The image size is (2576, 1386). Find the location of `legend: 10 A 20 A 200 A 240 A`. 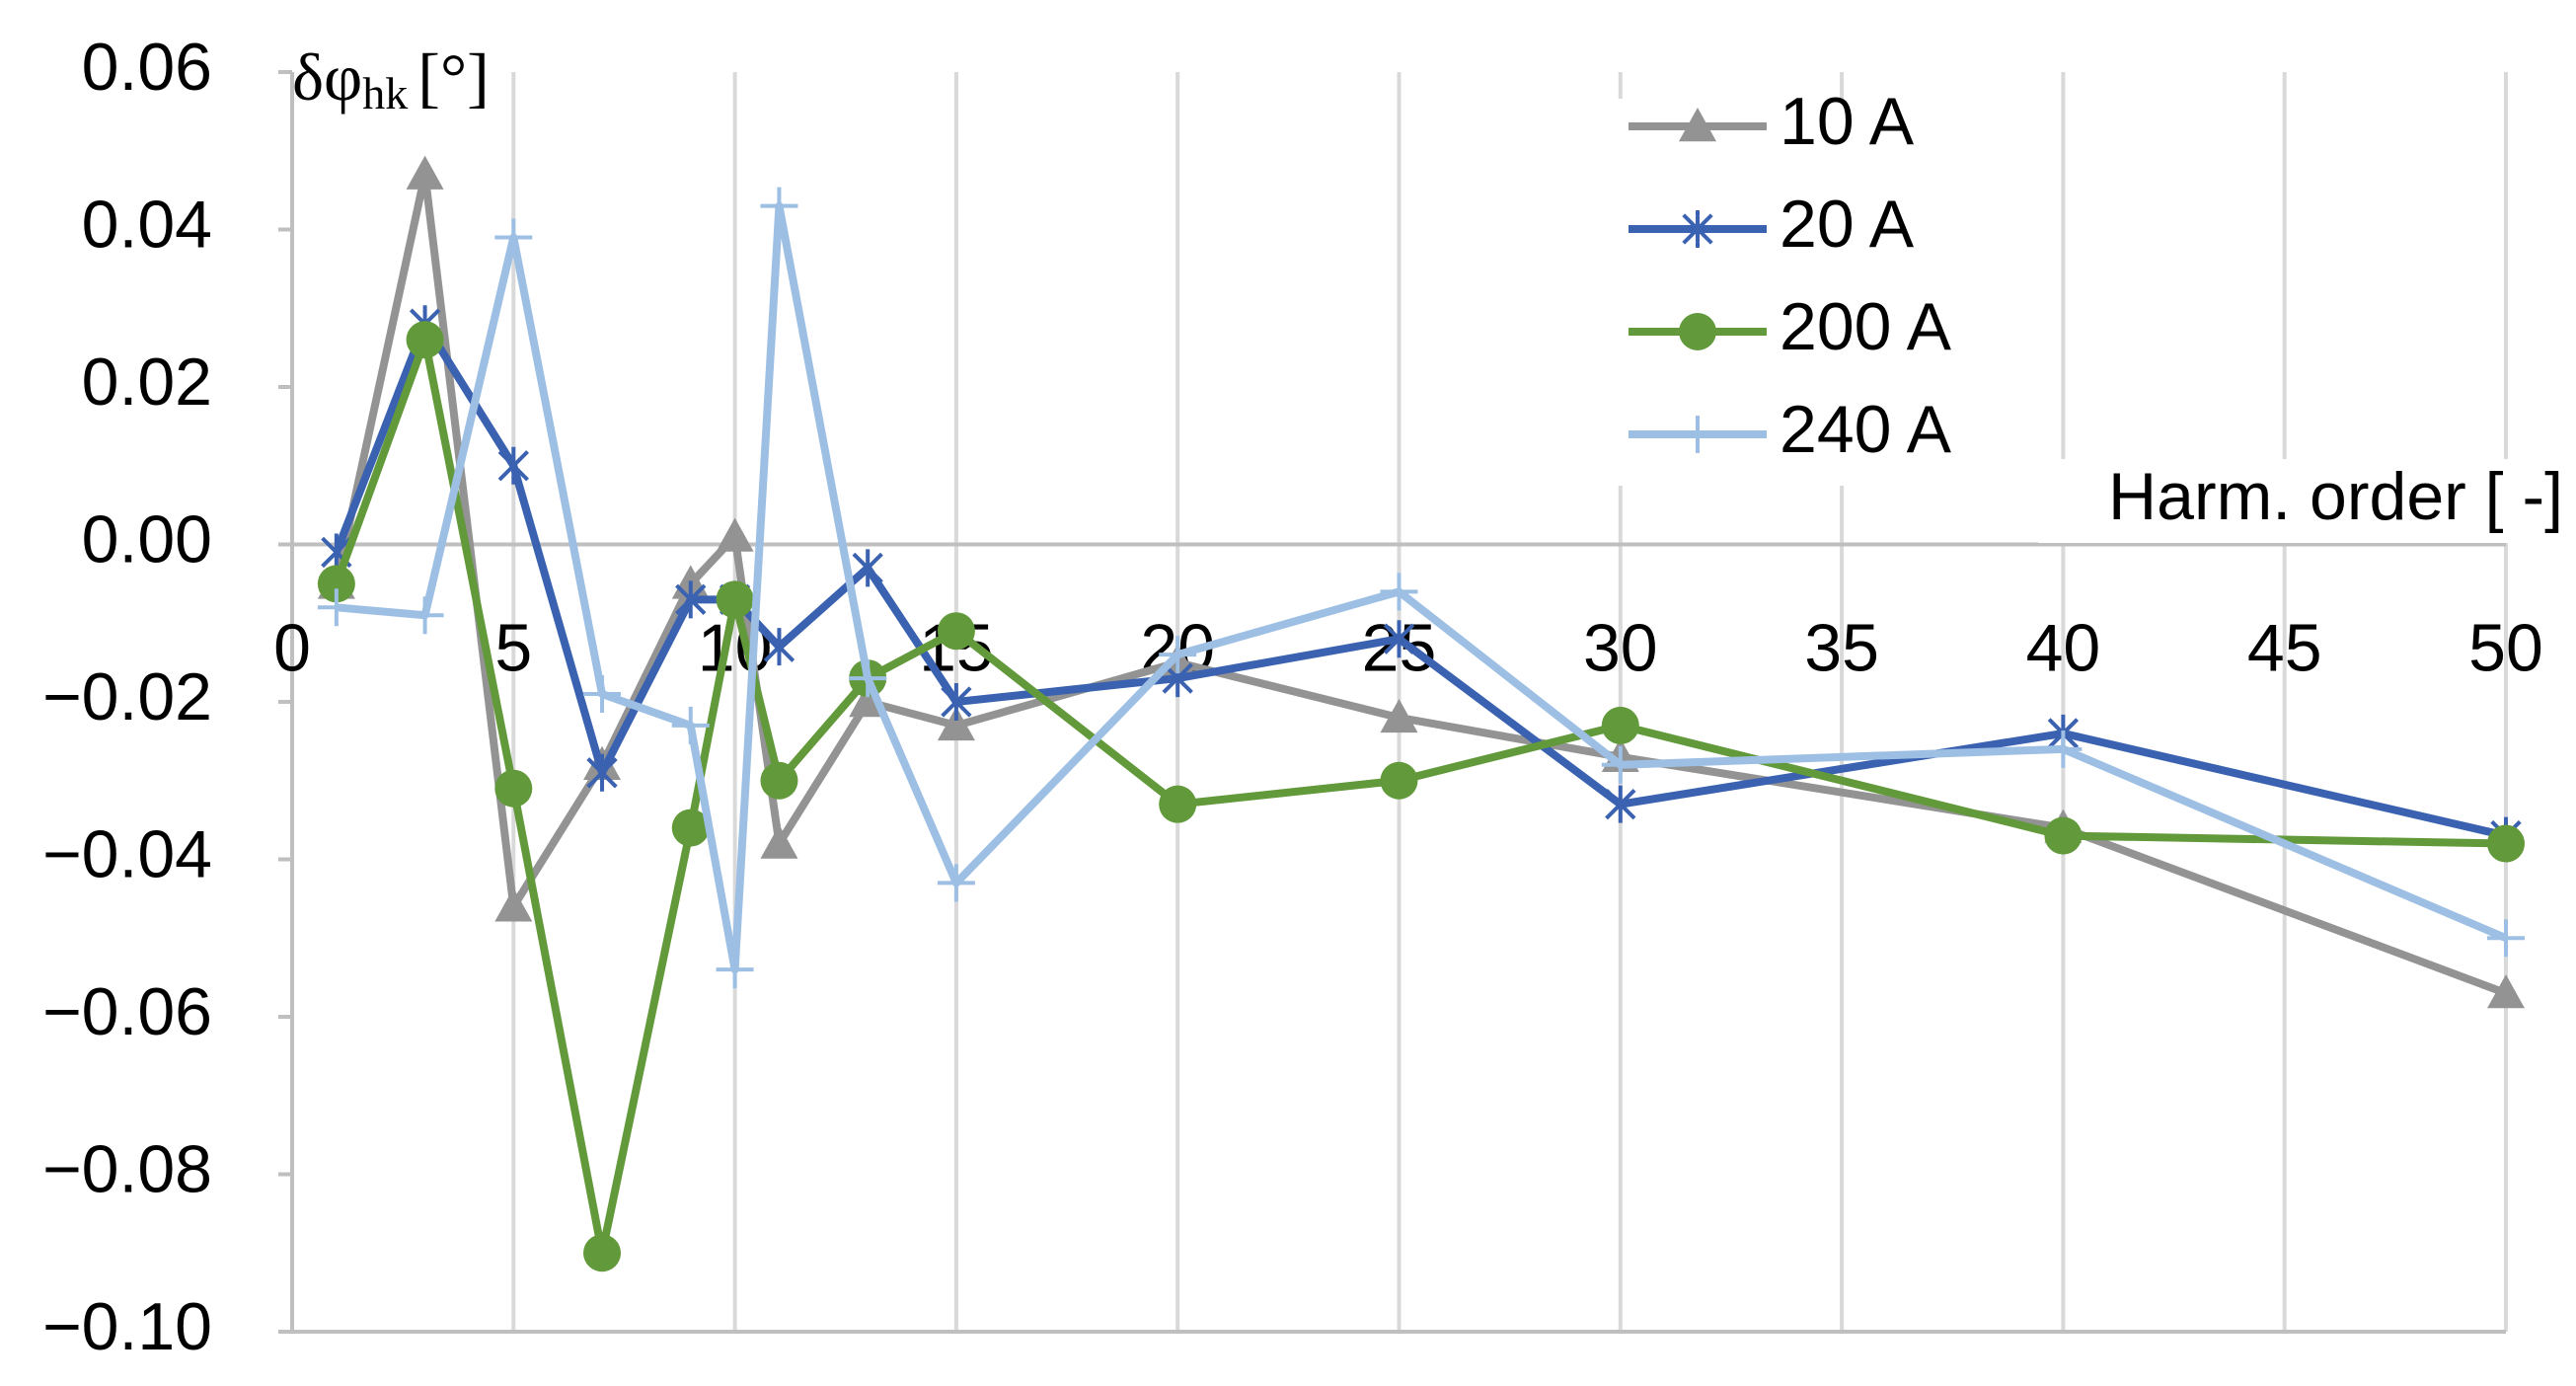

legend: 10 A 20 A 200 A 240 A is located at coordinates (1809, 285).